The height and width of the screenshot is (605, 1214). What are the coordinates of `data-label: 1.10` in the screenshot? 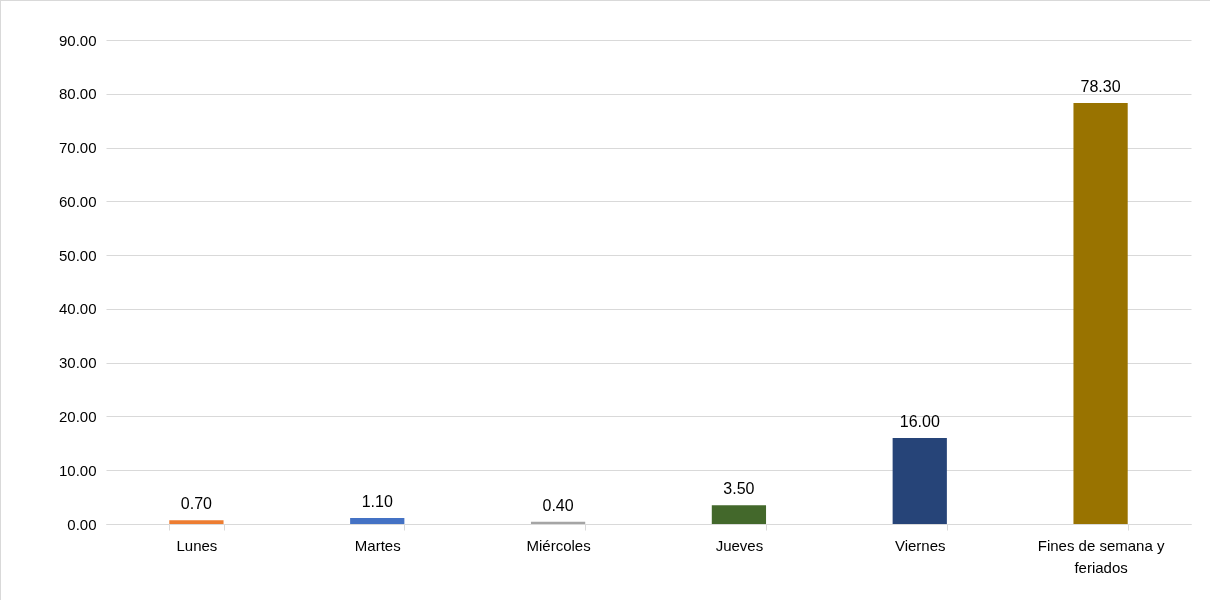 It's located at (377, 502).